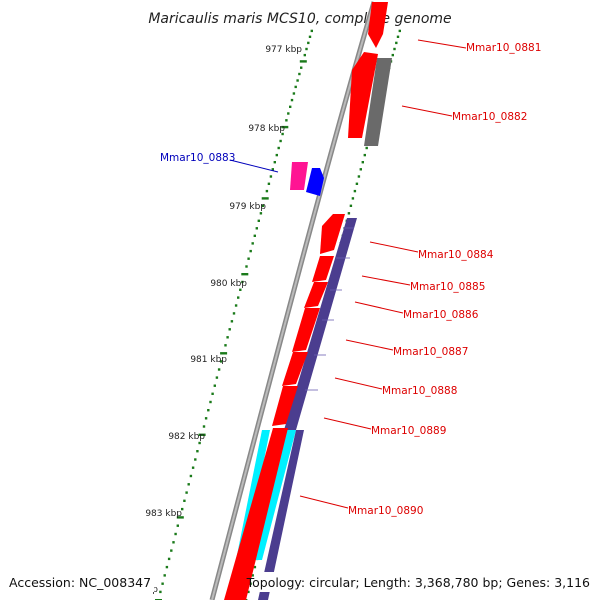 This screenshot has width=600, height=600. I want to click on gene-arrow-0883-blue, so click(315, 182).